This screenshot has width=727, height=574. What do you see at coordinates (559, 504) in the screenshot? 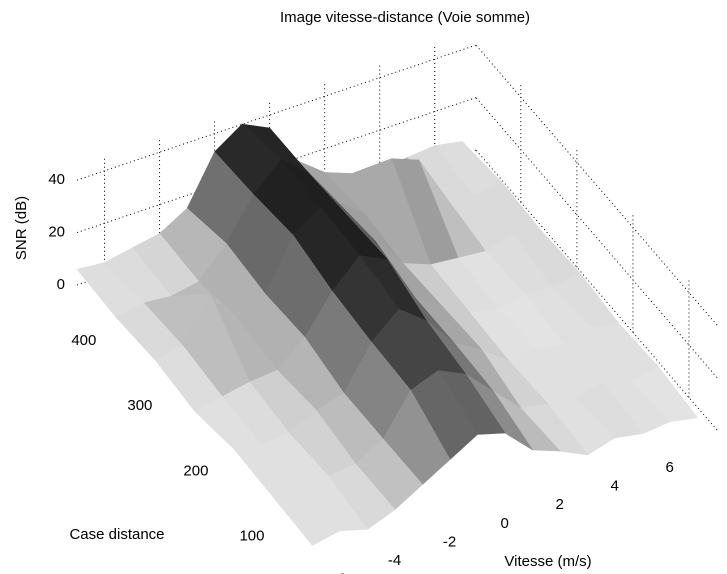
I see `x-tick-label: 2` at bounding box center [559, 504].